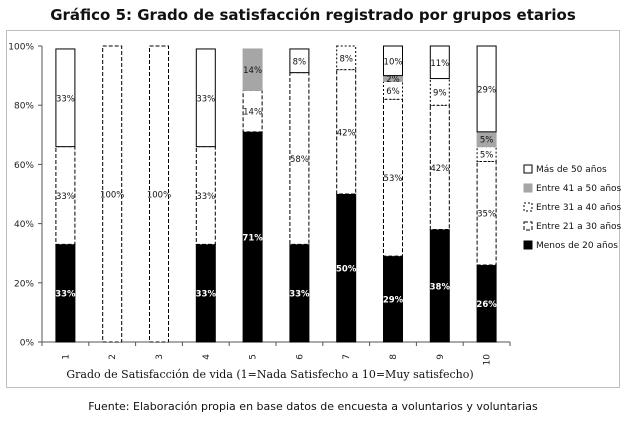 The width and height of the screenshot is (626, 426). What do you see at coordinates (486, 215) in the screenshot?
I see `data-label: 35%` at bounding box center [486, 215].